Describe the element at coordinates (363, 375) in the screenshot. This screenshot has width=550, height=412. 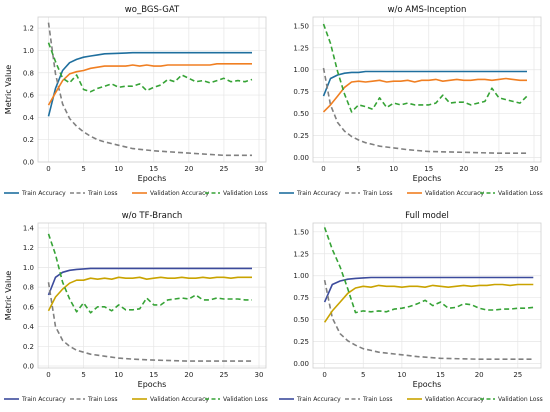
I see `x-tick-label: 5` at that location.